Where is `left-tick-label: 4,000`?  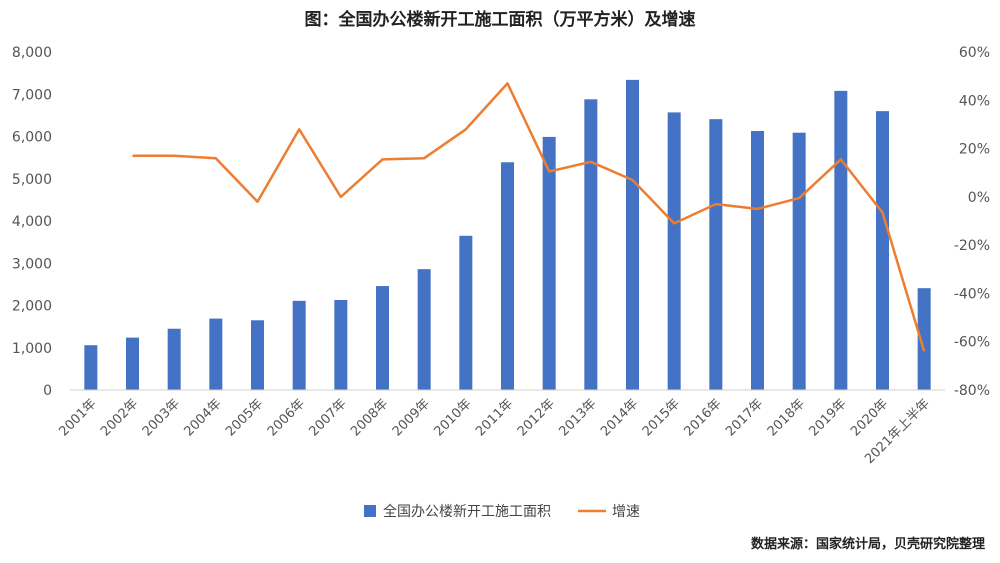 left-tick-label: 4,000 is located at coordinates (32, 222).